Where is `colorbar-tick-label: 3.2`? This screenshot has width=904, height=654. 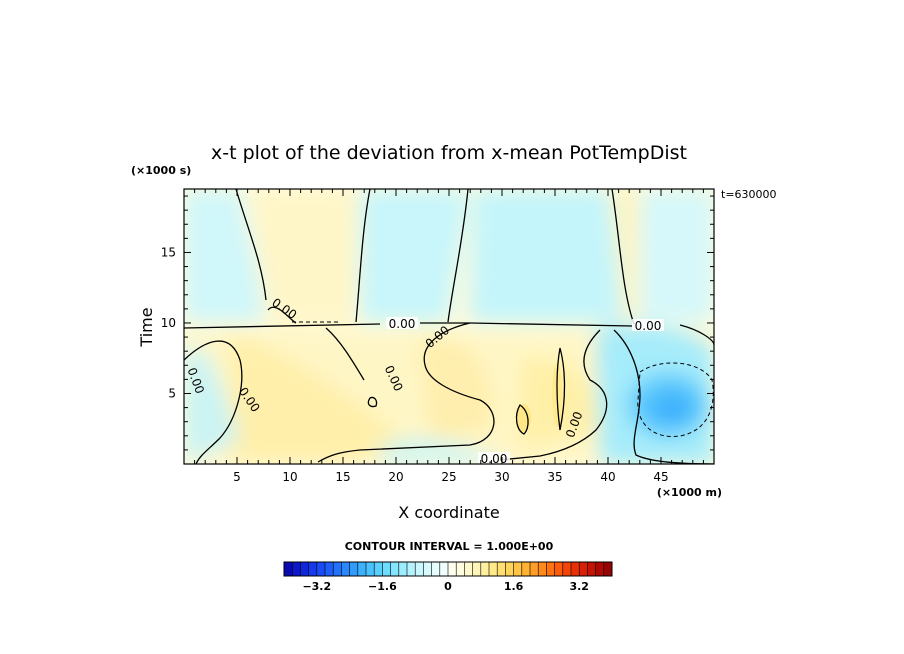
colorbar-tick-label: 3.2 is located at coordinates (579, 586).